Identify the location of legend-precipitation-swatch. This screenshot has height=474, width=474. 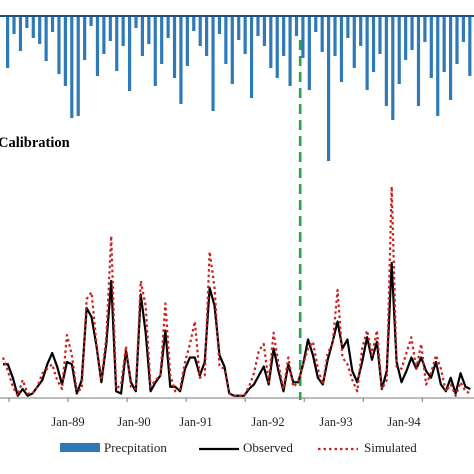
(80, 447).